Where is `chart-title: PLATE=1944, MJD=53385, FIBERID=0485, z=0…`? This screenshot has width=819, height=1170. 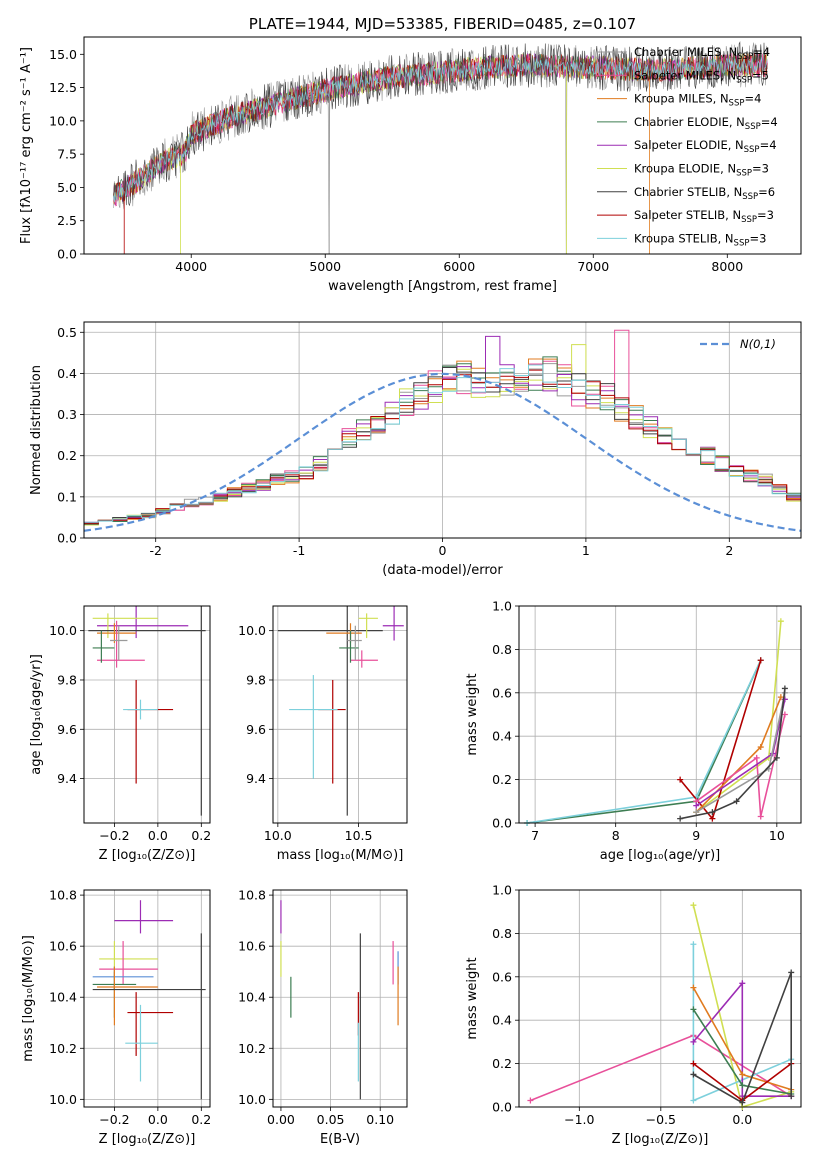 chart-title: PLATE=1944, MJD=53385, FIBERID=0485, z=0… is located at coordinates (442, 24).